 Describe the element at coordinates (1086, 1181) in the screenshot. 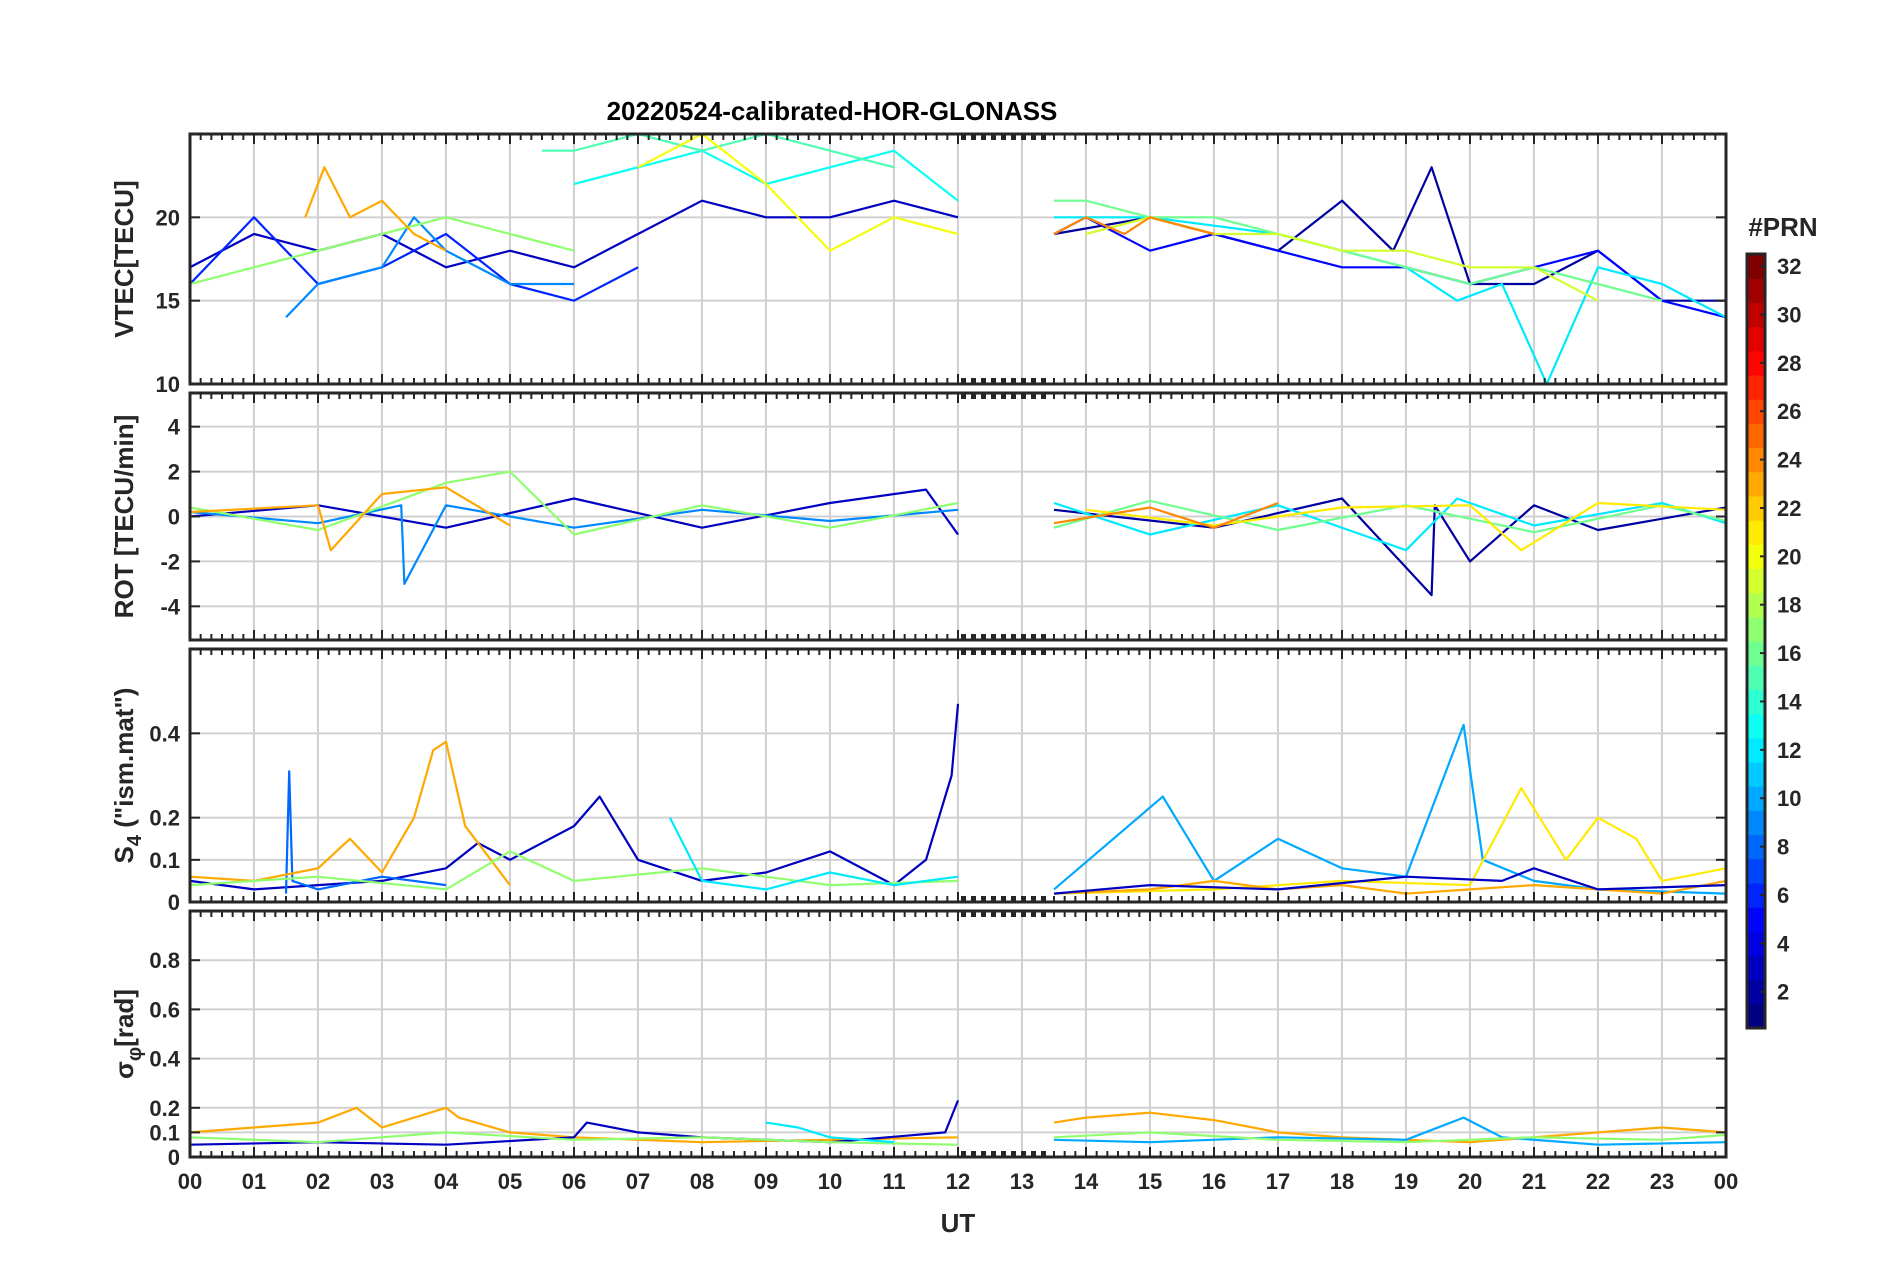

I see `x-tick-label: 14` at that location.